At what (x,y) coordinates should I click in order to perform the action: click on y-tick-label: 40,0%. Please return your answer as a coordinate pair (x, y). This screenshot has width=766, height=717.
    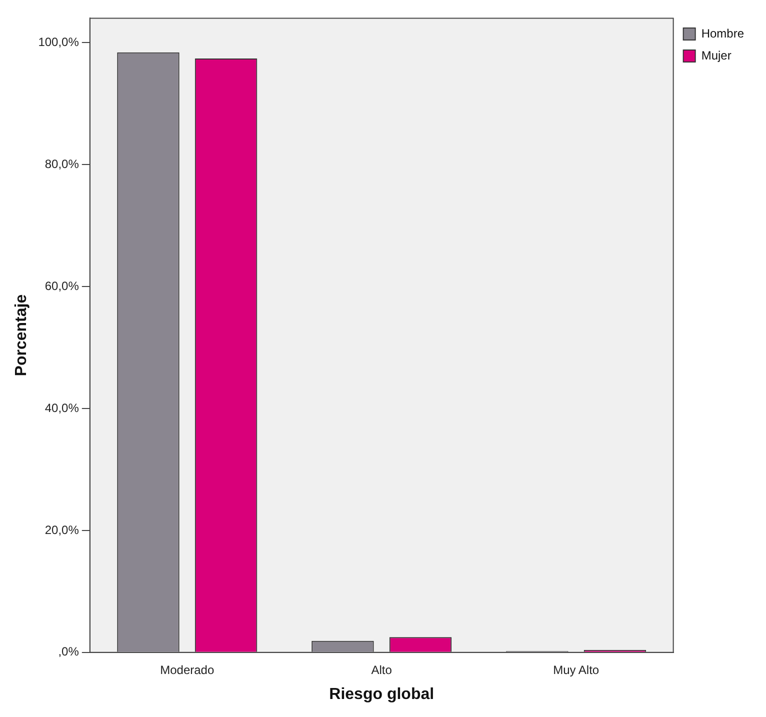
    Looking at the image, I should click on (62, 407).